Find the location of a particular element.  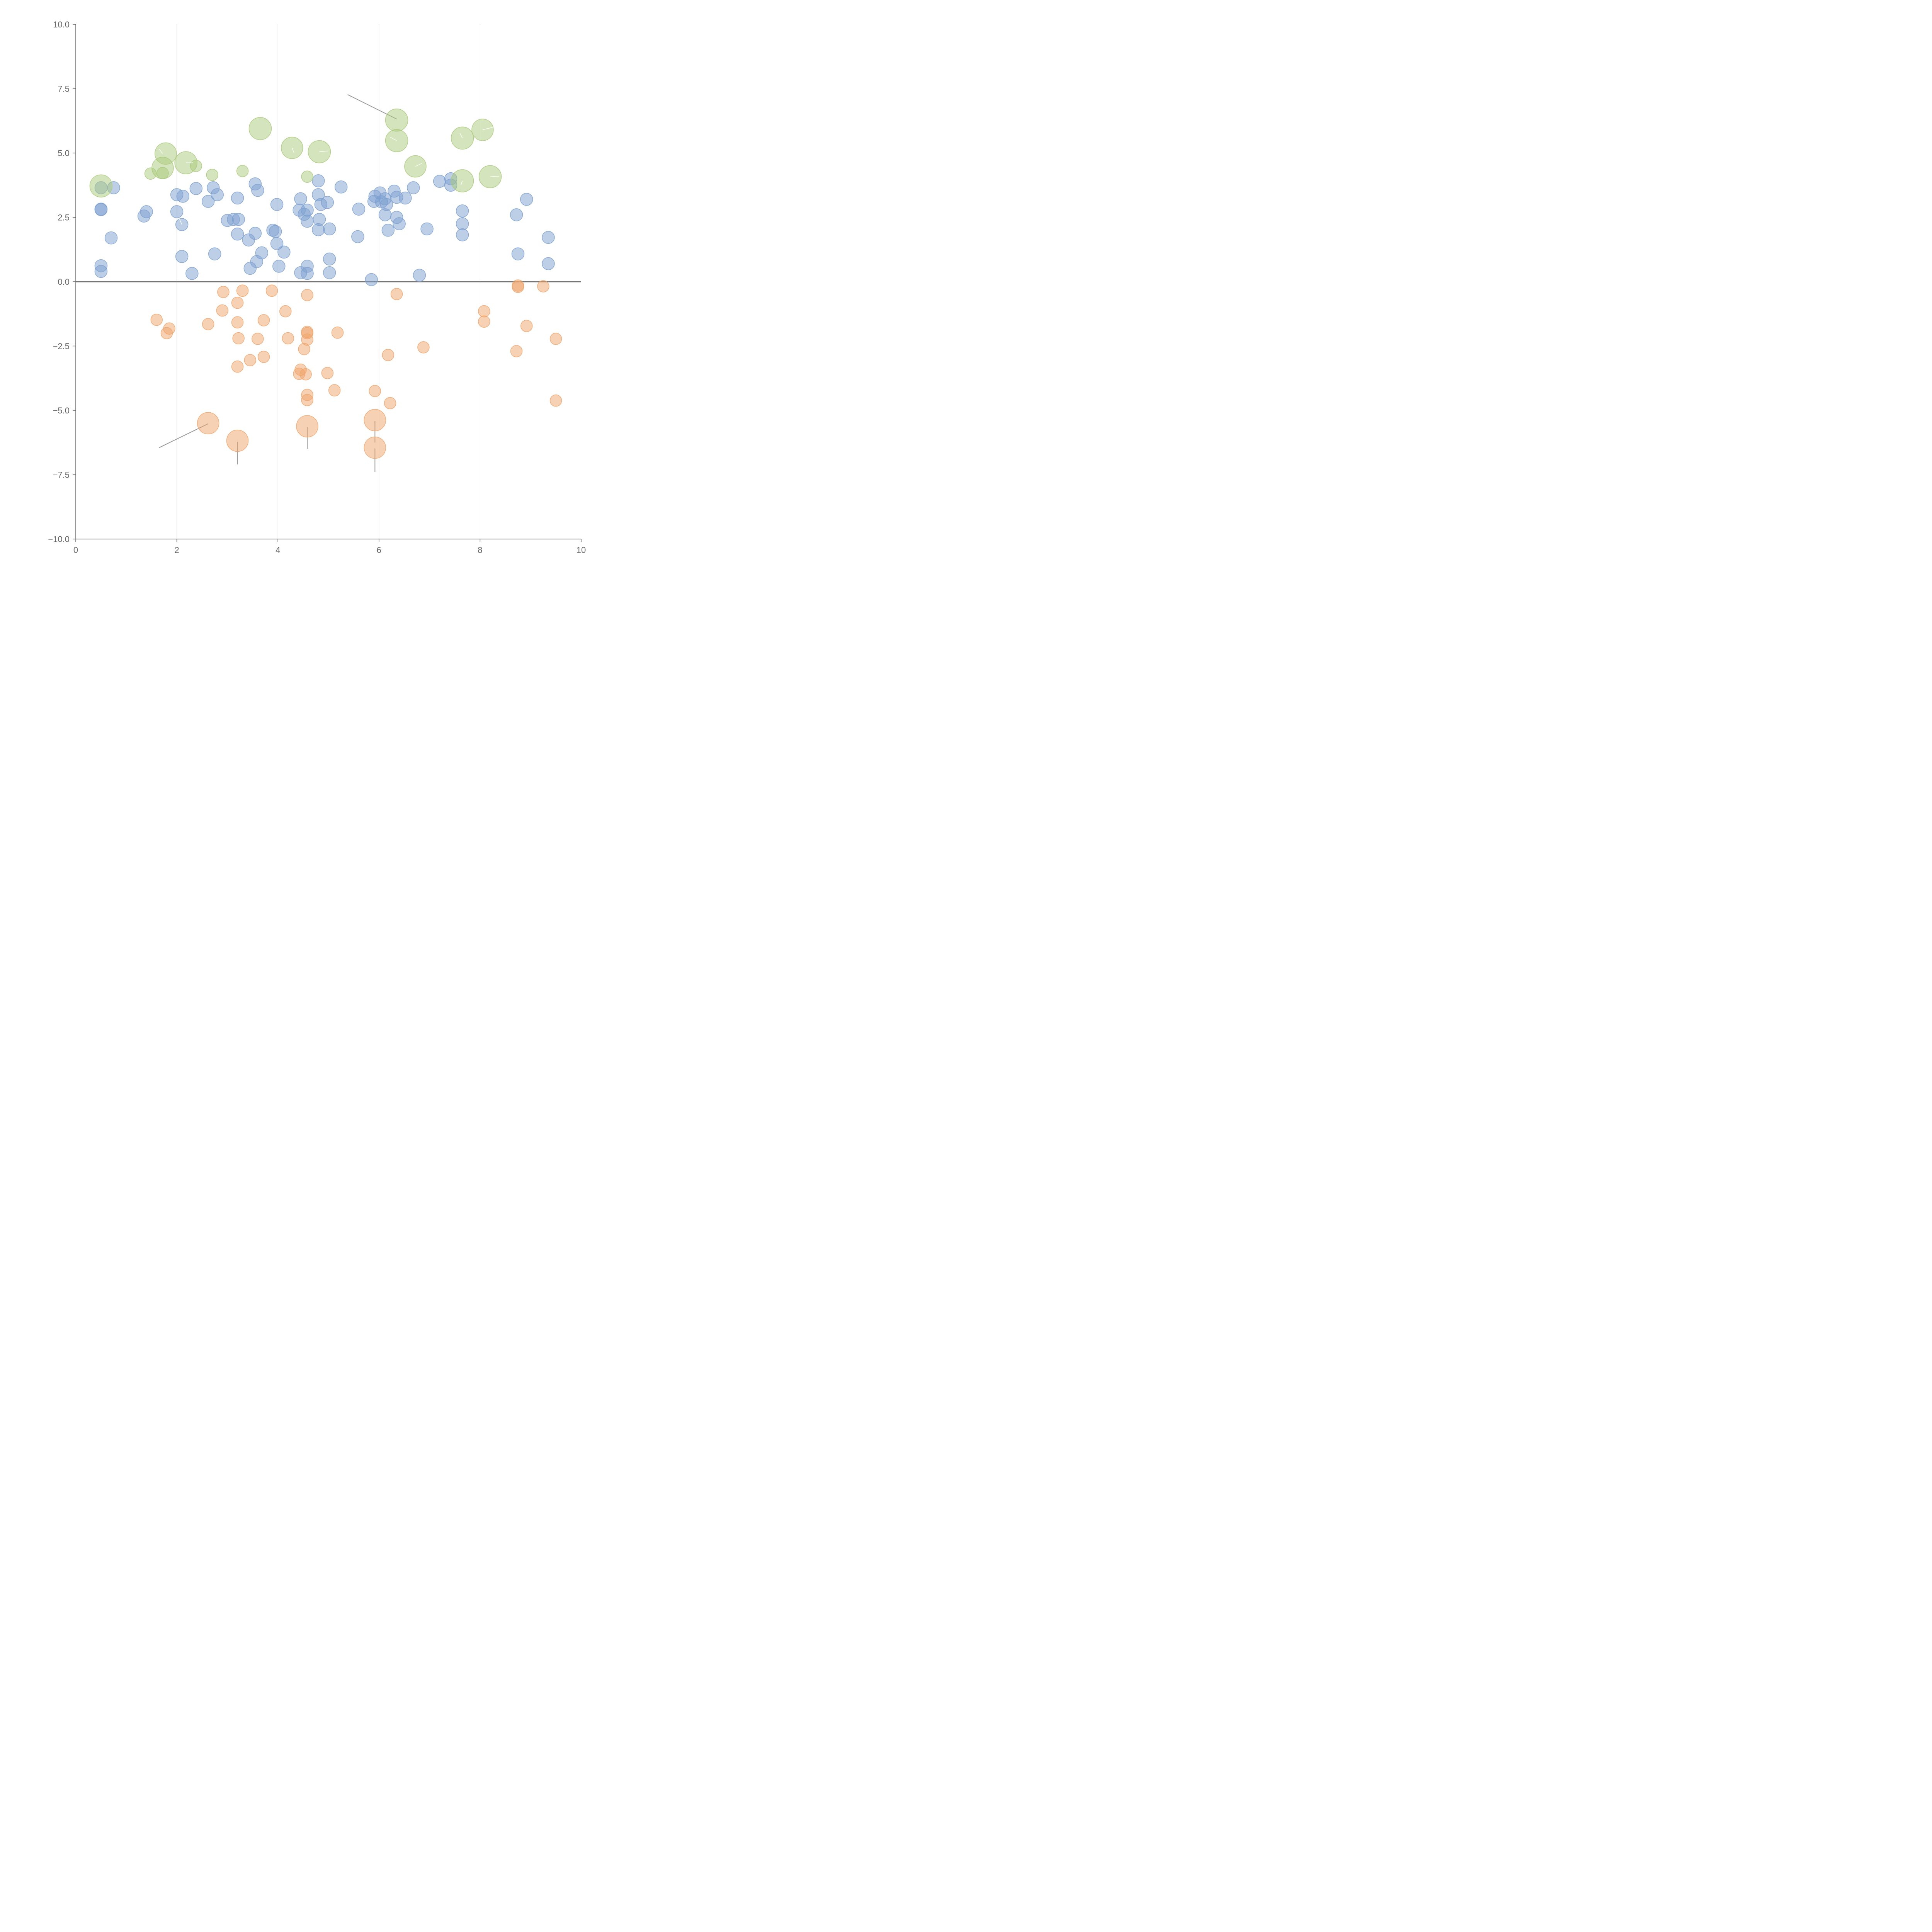

scatter-chart: 10.0 7.5 5.0 2.5 0.0 −2.5 −5.0 −7.5 −10.00 2 4 6 8 10 is located at coordinates (317, 287).